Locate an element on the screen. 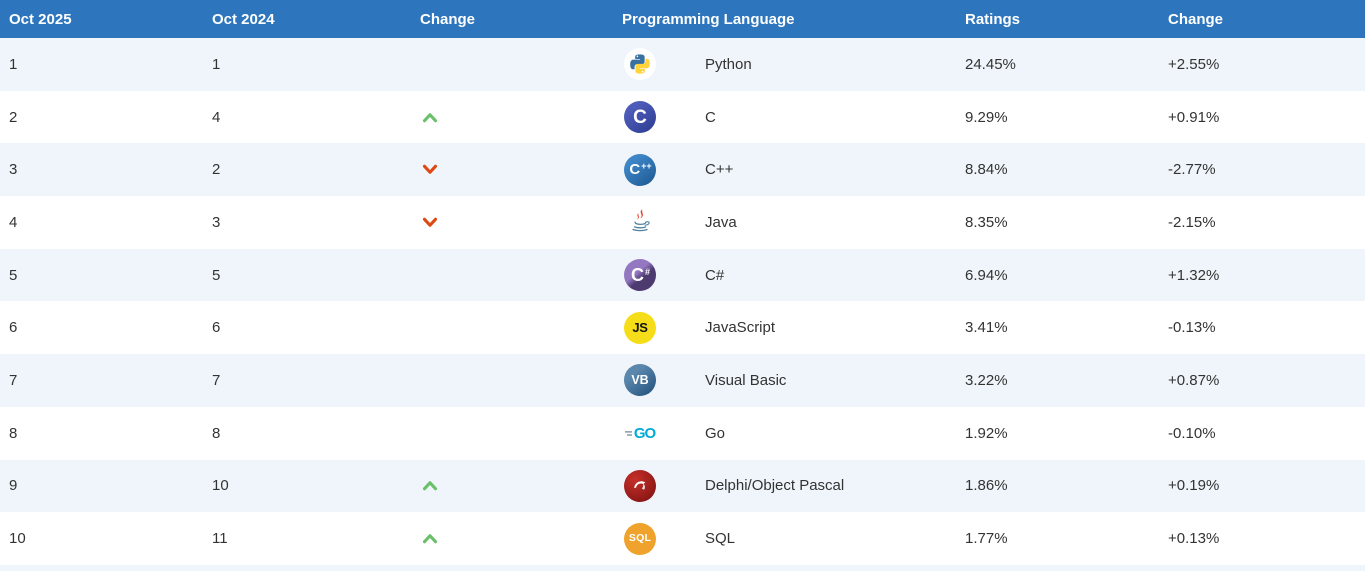 This screenshot has width=1365, height=571. cpp-icon: C ++ is located at coordinates (663, 169).